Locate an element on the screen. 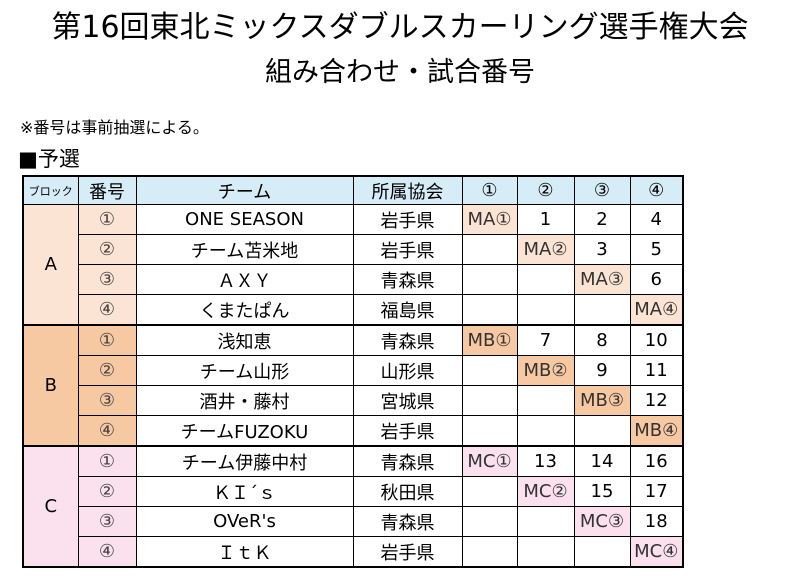  table-row: ② チーム山形 山形県 MB② 9 11 is located at coordinates (353, 370).